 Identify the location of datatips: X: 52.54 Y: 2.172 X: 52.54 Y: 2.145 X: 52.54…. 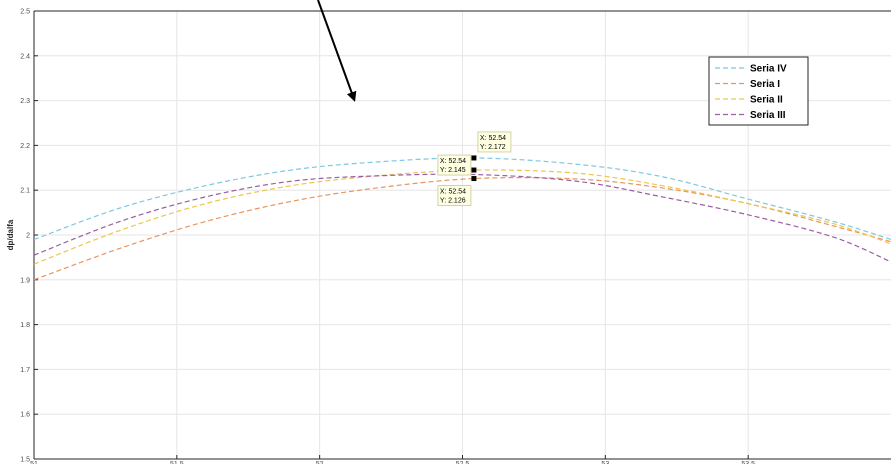
(474, 168).